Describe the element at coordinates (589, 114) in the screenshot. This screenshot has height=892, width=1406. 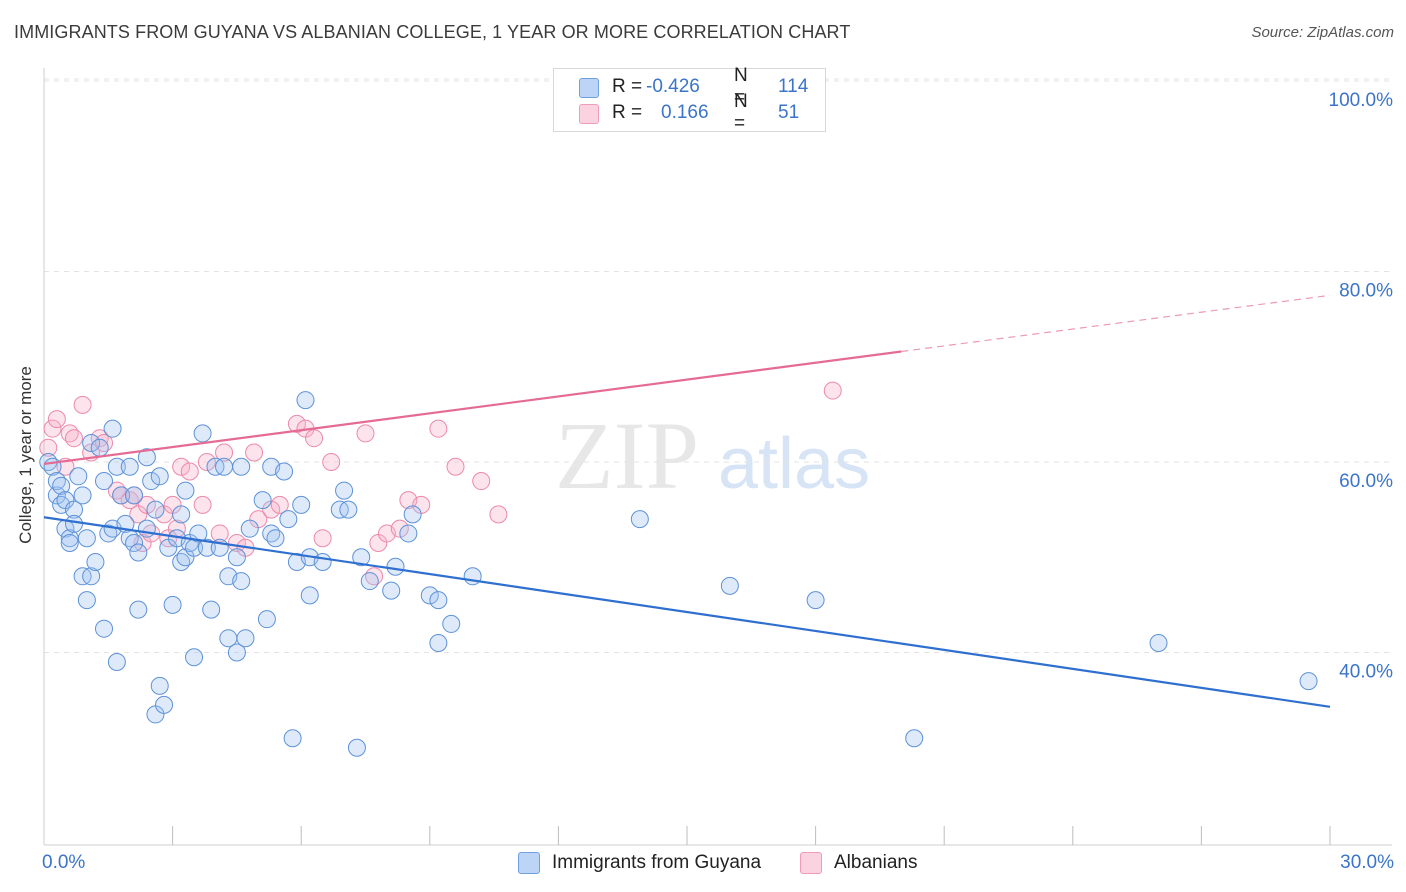
I see `legend-swatch-pink` at that location.